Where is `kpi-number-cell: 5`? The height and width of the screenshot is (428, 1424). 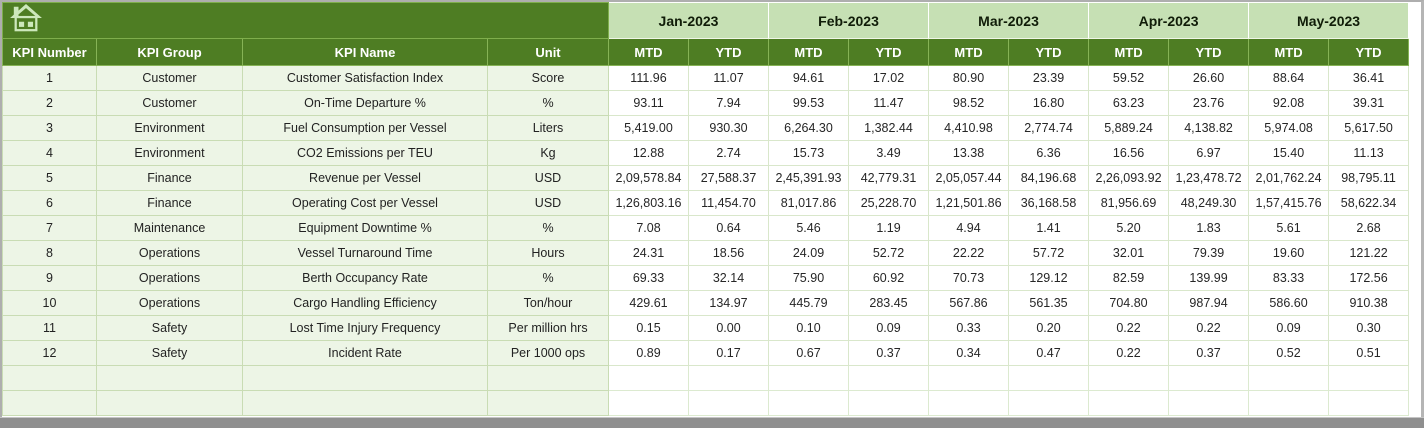 kpi-number-cell: 5 is located at coordinates (49, 178).